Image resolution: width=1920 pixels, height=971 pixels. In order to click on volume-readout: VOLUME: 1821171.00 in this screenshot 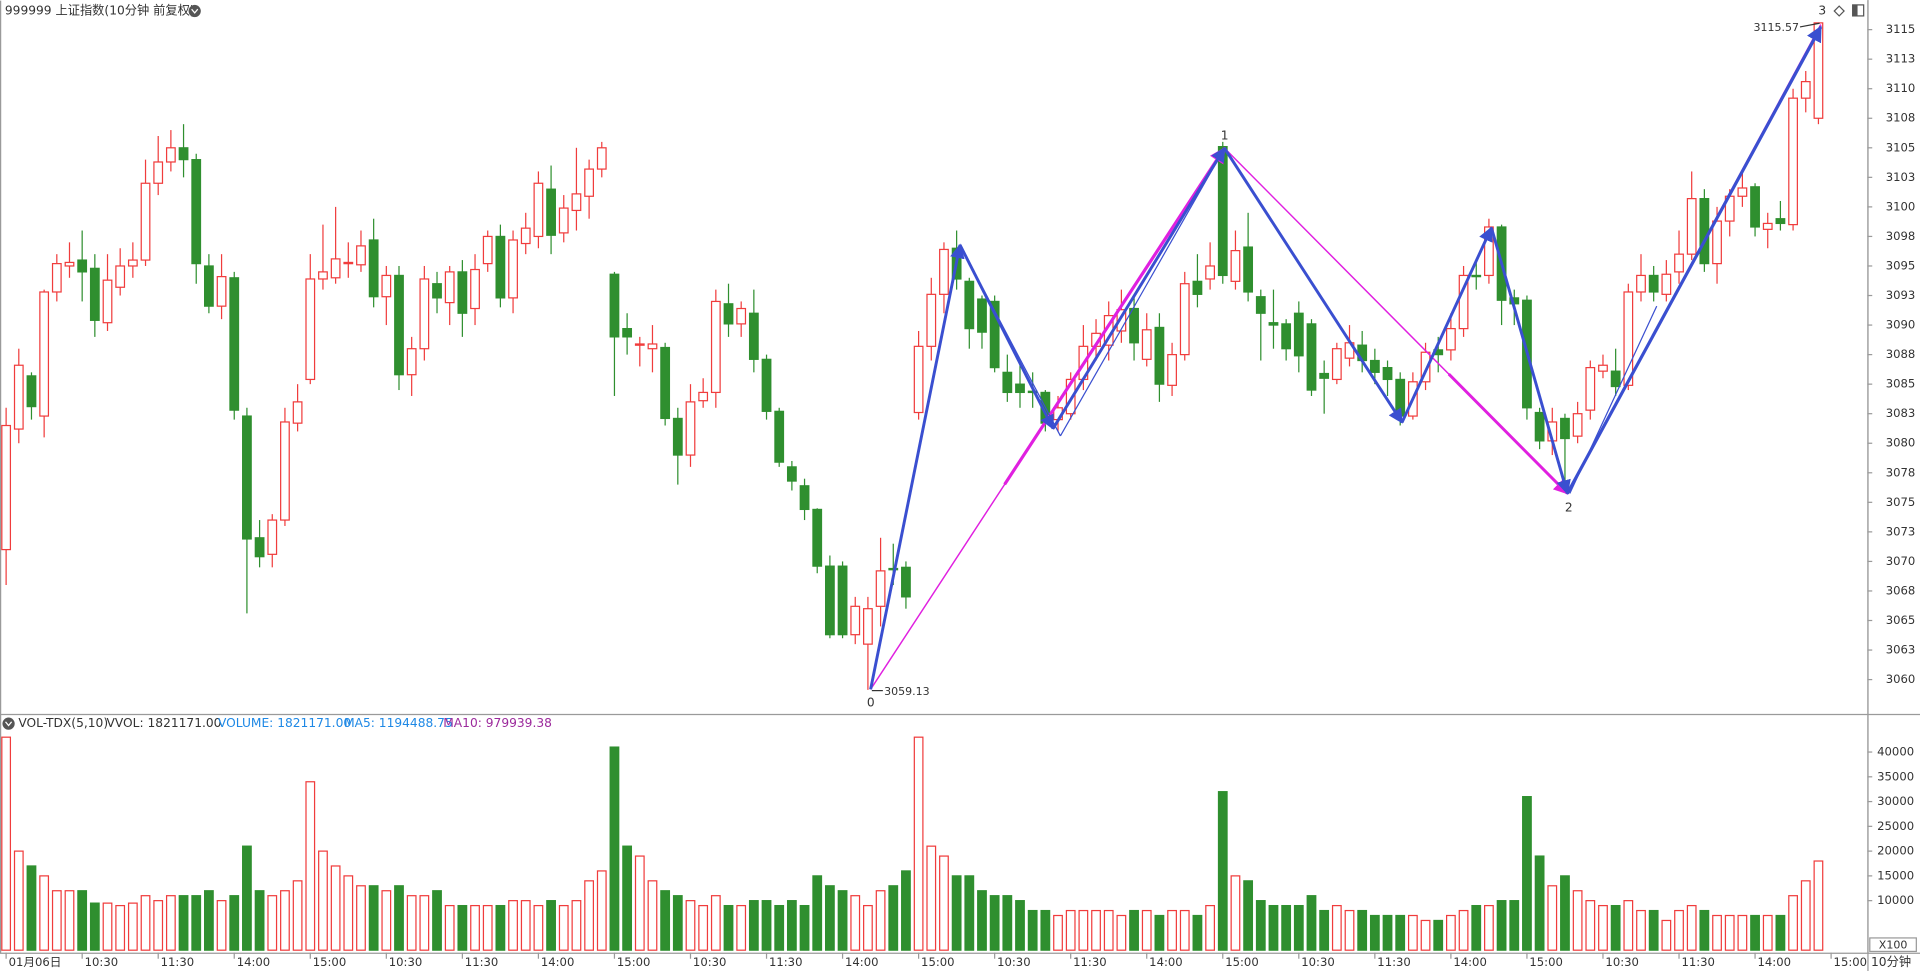, I will do `click(284, 723)`.